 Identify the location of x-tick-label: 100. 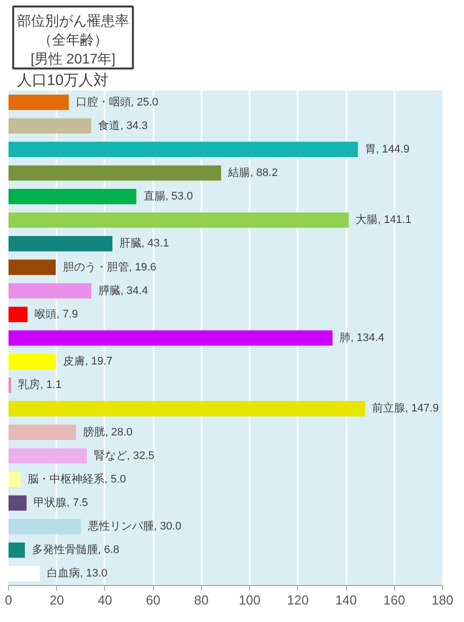
(249, 600).